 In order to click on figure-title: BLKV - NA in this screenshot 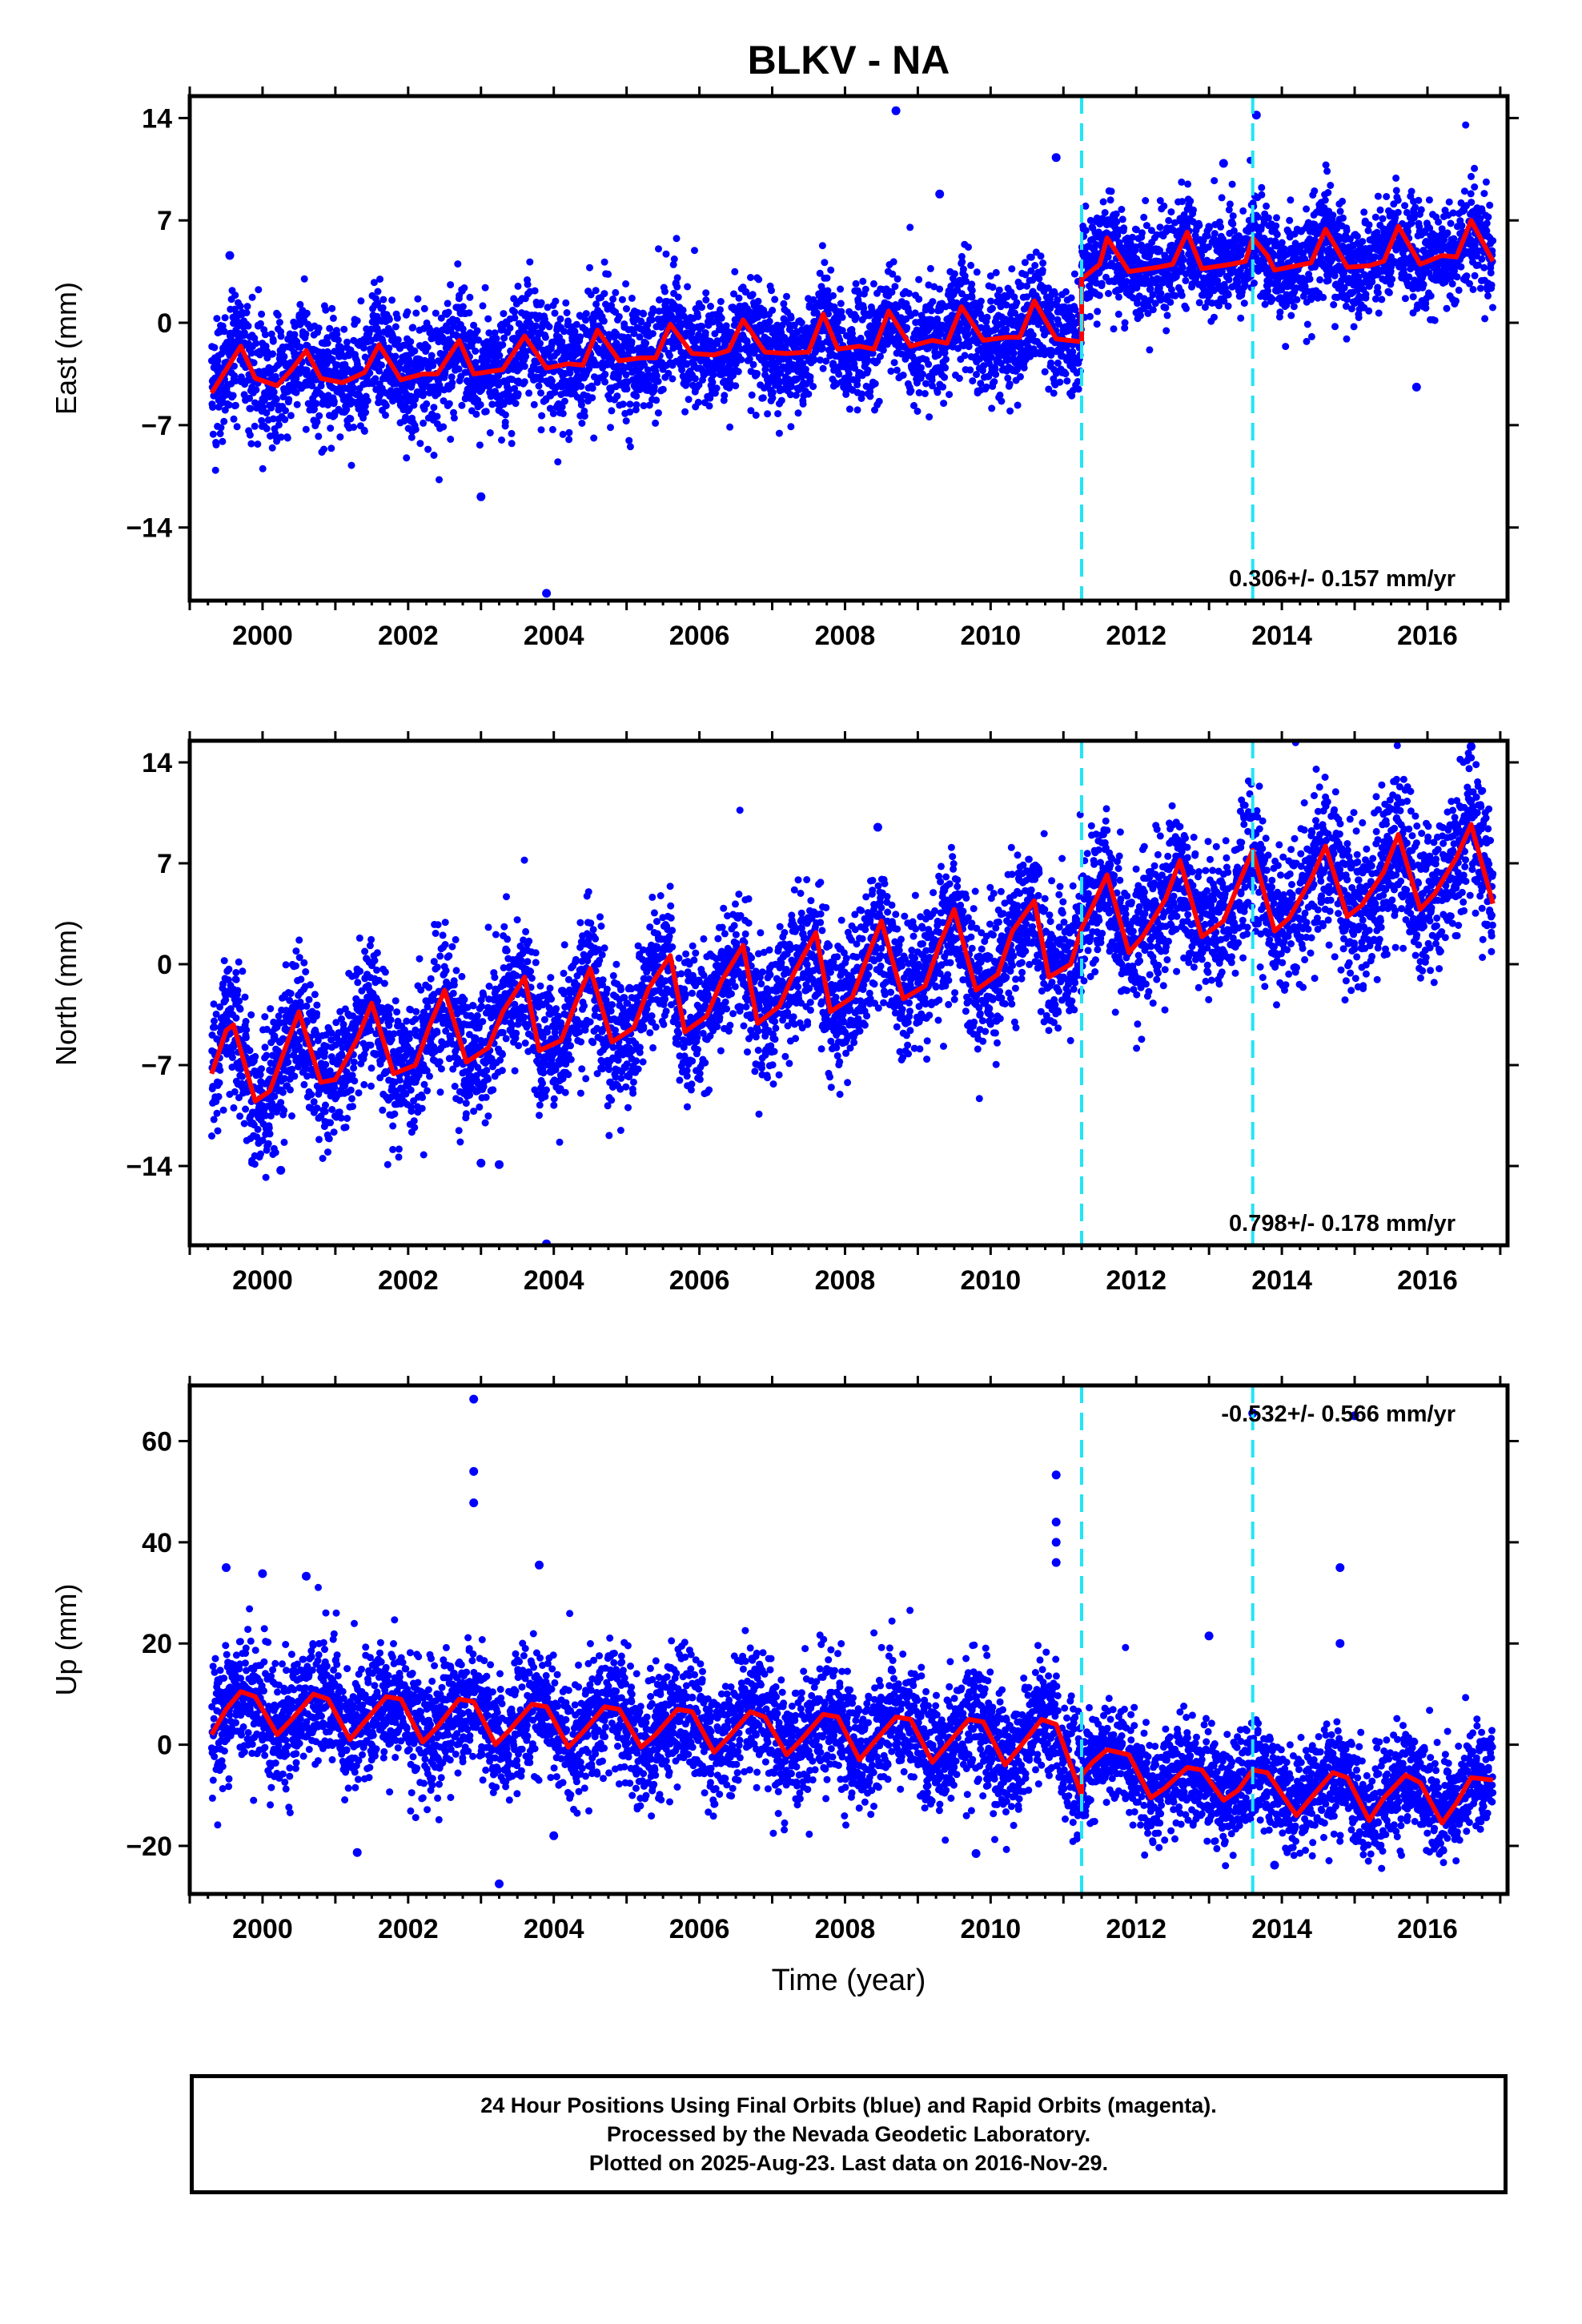, I will do `click(849, 60)`.